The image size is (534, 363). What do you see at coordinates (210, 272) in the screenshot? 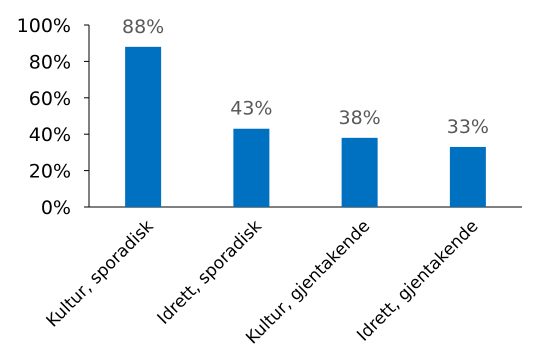
I see `category-label: Idrett, sporadisk` at bounding box center [210, 272].